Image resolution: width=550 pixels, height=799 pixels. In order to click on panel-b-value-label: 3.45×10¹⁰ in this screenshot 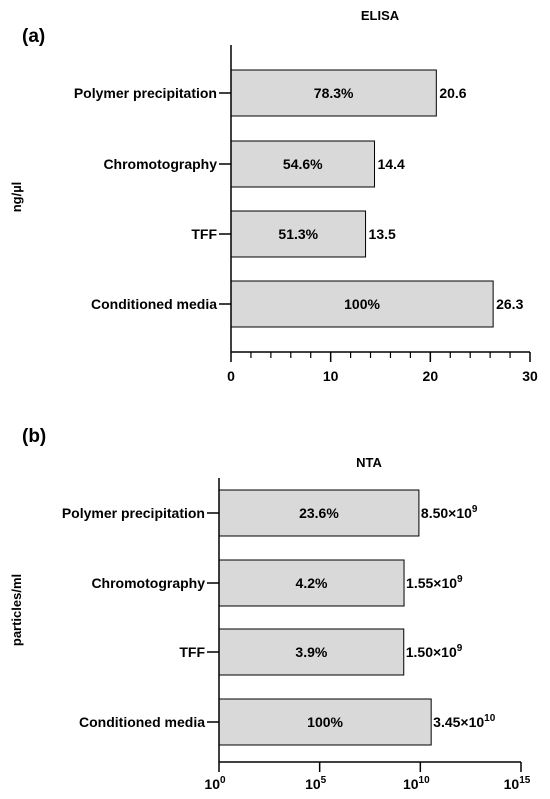, I will do `click(464, 721)`.